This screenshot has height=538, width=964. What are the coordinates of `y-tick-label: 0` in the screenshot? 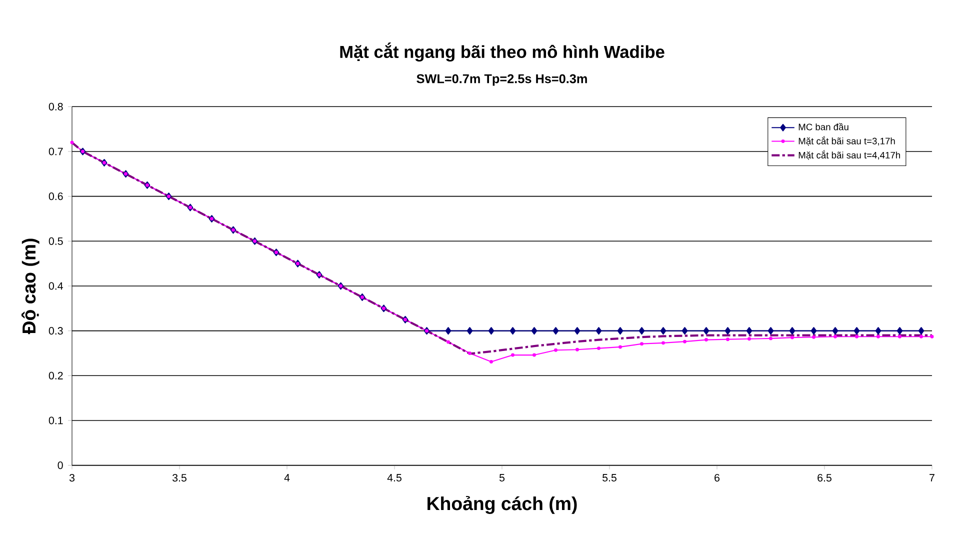 It's located at (60, 466).